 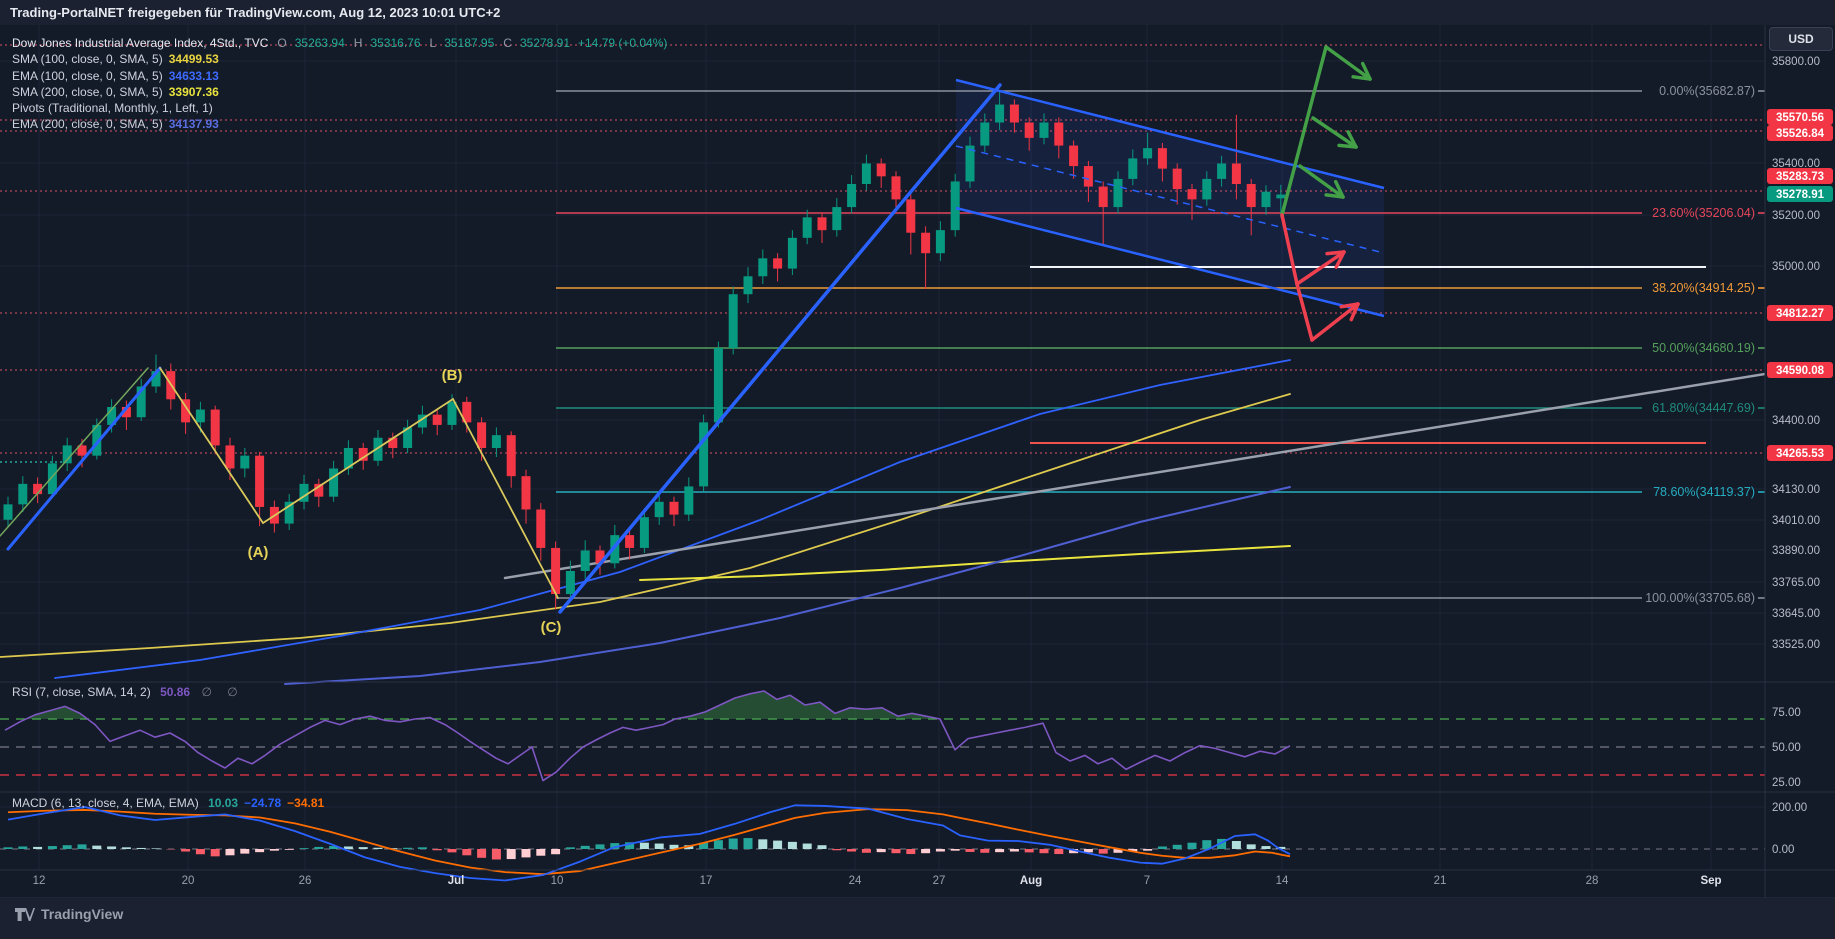 I want to click on rsi-line, so click(x=647, y=736).